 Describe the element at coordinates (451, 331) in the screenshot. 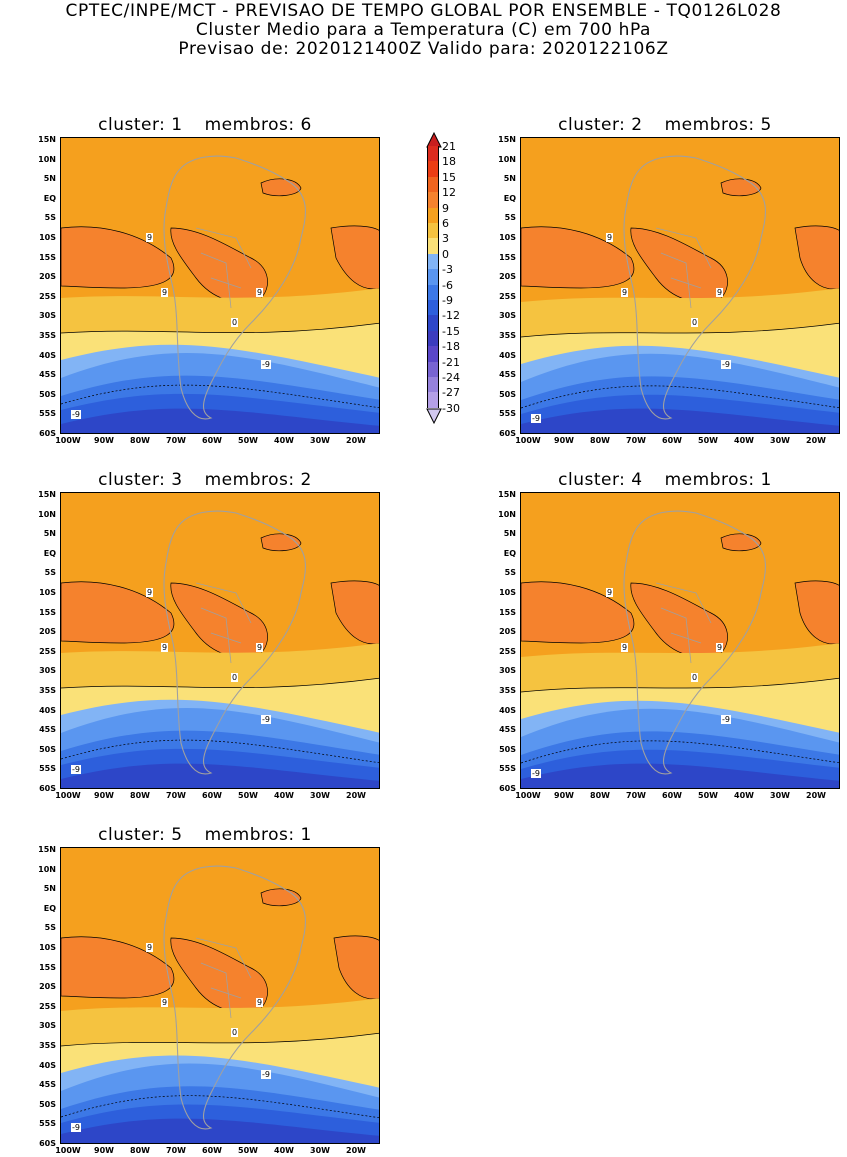

I see `colorbar-label: -15` at that location.